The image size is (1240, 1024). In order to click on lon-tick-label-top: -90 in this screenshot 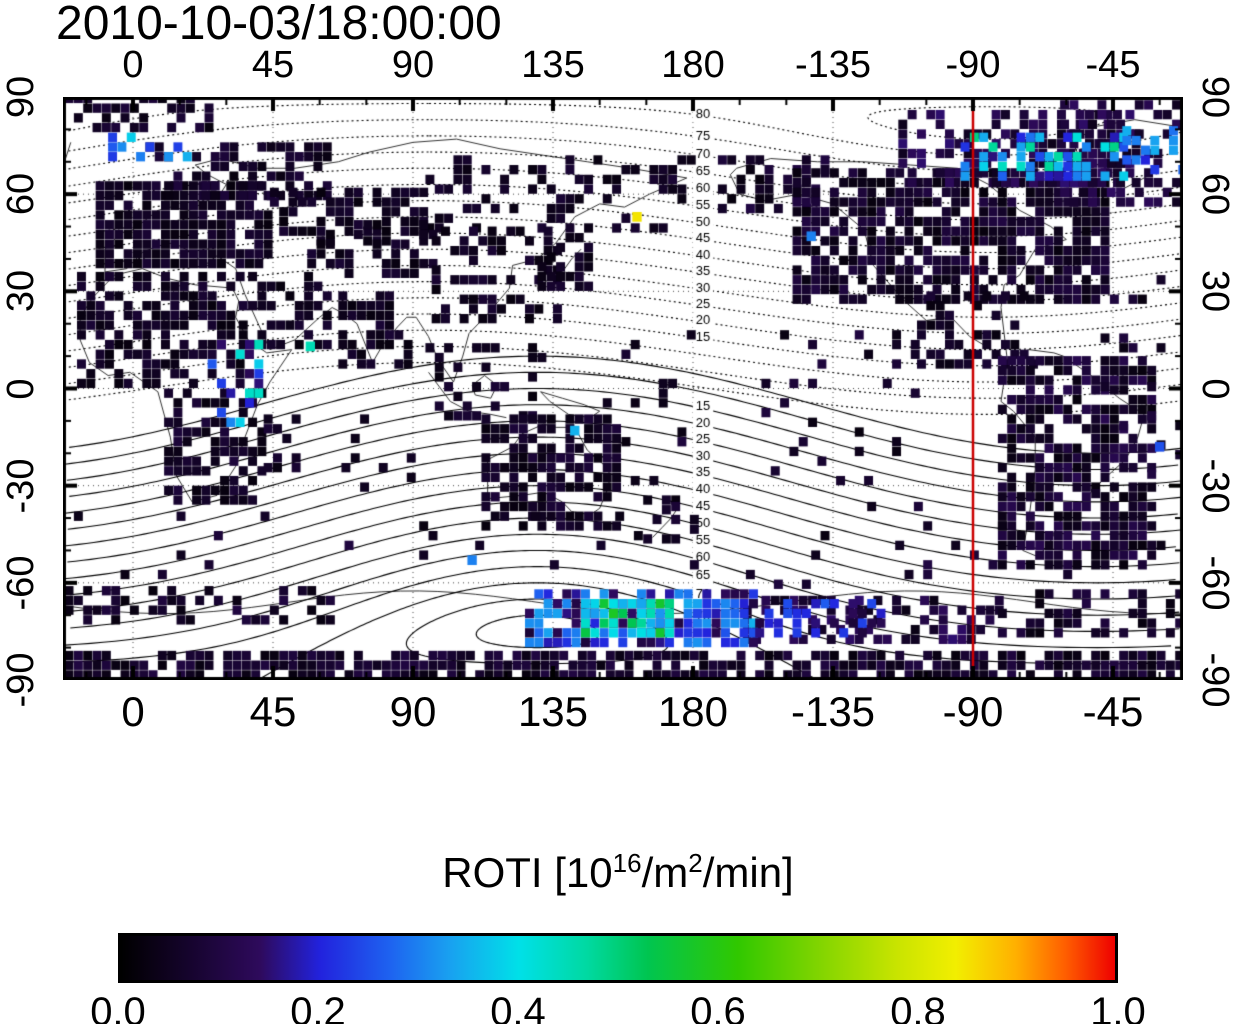, I will do `click(973, 65)`.